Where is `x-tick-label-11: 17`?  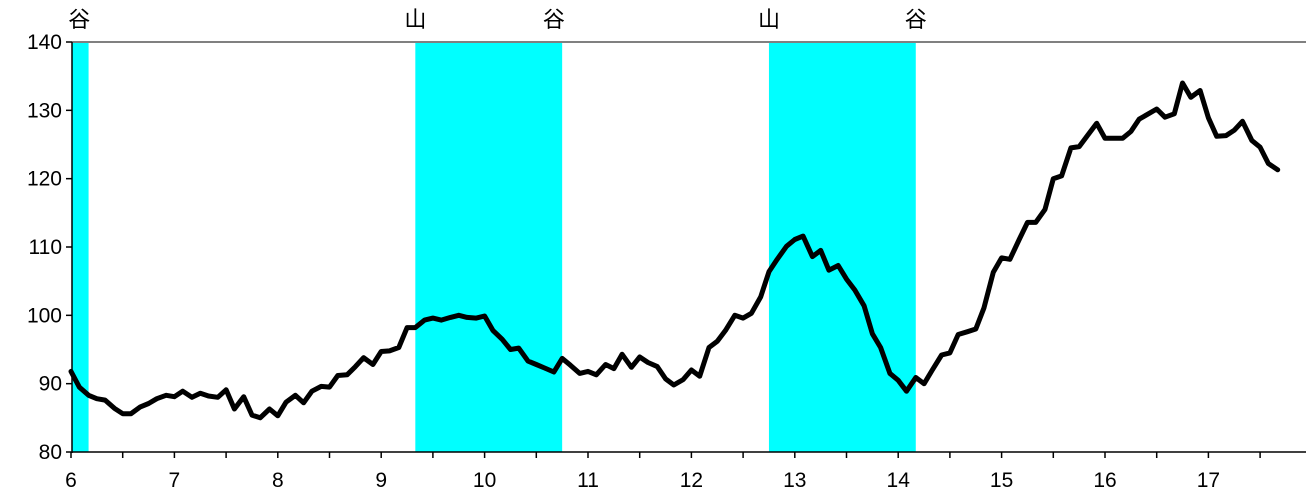 x-tick-label-11: 17 is located at coordinates (1208, 480).